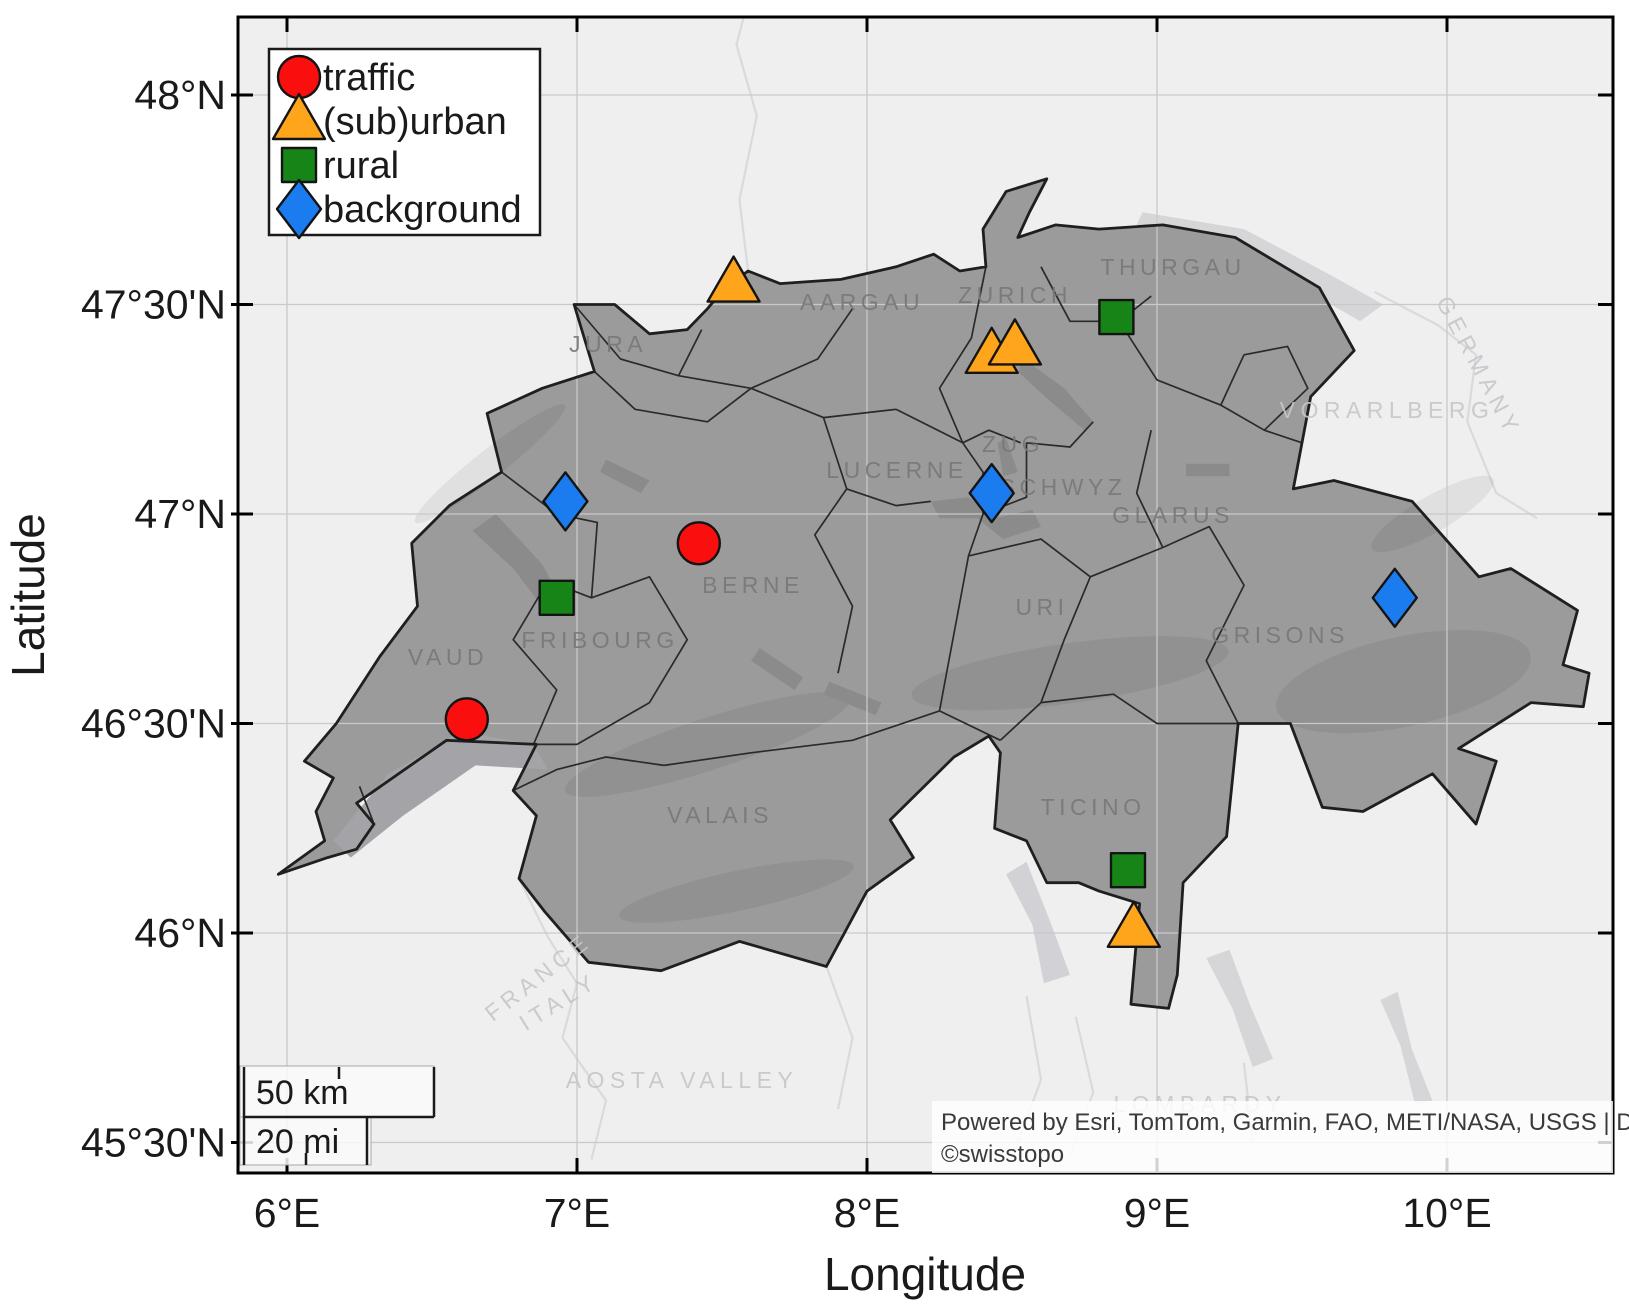 The height and width of the screenshot is (1308, 1629). Describe the element at coordinates (153, 305) in the screenshot. I see `y-tick-label: 47°30'N` at that location.